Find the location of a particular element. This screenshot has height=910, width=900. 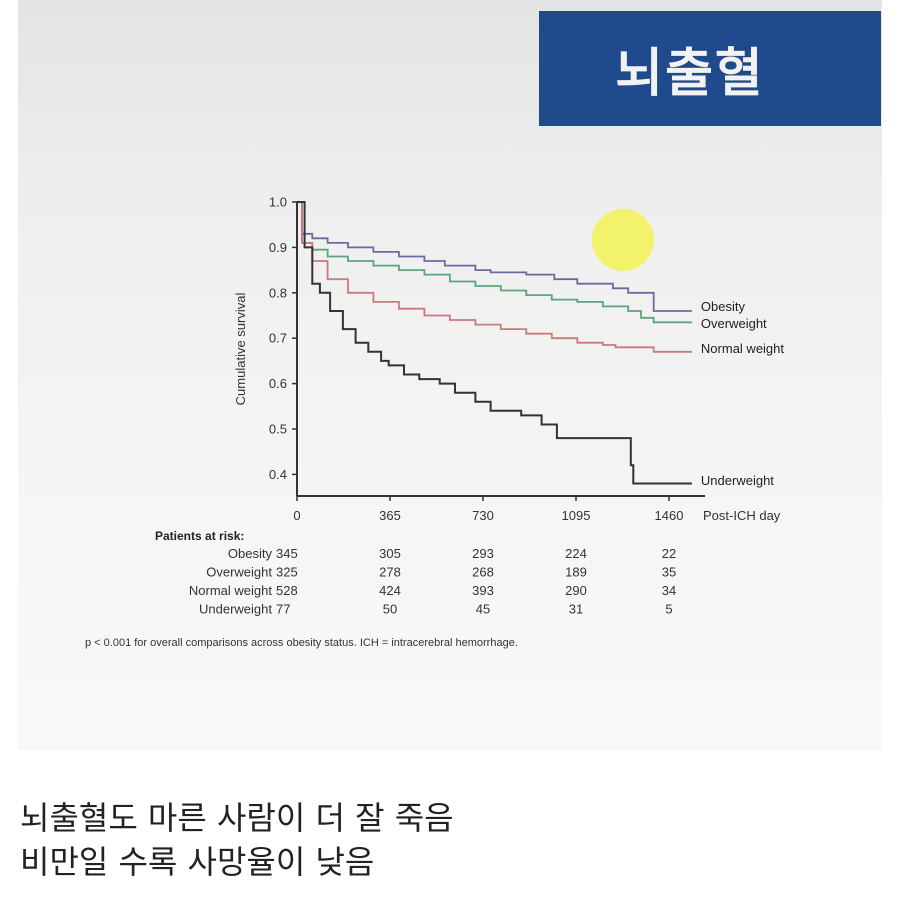

risk-cell: 35 is located at coordinates (669, 572).